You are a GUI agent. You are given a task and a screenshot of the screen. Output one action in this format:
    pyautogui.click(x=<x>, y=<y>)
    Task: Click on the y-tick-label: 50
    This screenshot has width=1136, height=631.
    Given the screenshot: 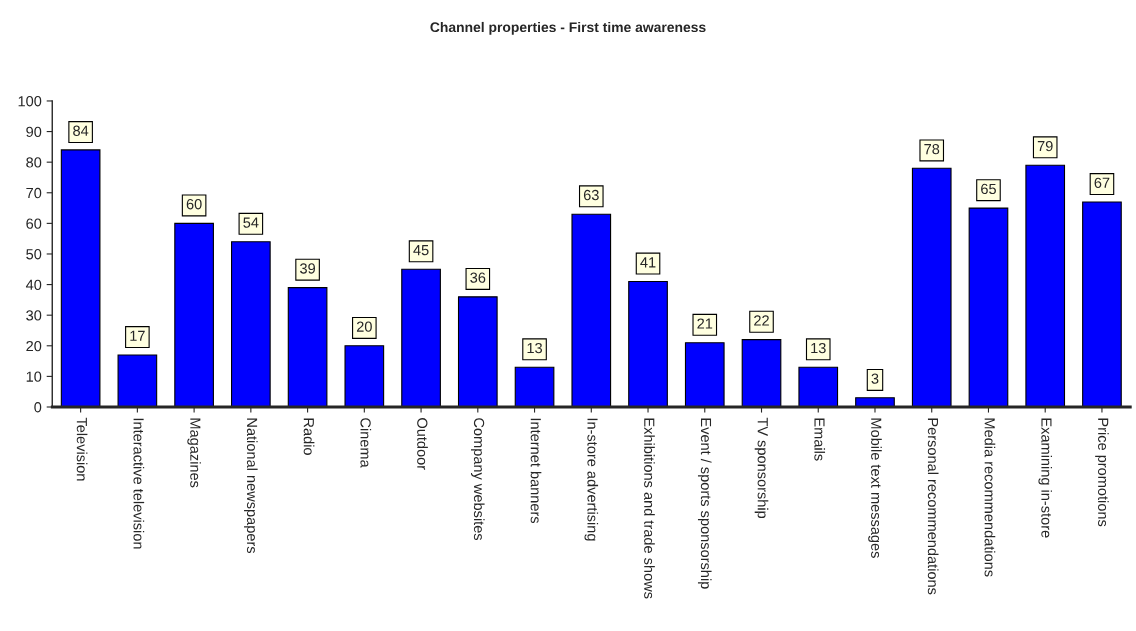 What is the action you would take?
    pyautogui.click(x=34, y=254)
    